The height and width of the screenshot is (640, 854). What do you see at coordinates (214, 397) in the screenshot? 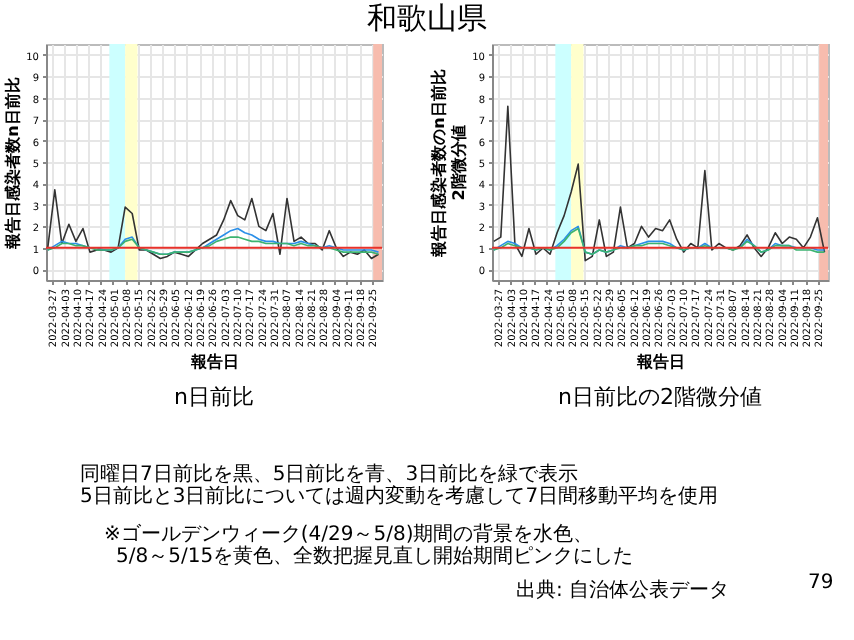
I see `text: n日前比` at bounding box center [214, 397].